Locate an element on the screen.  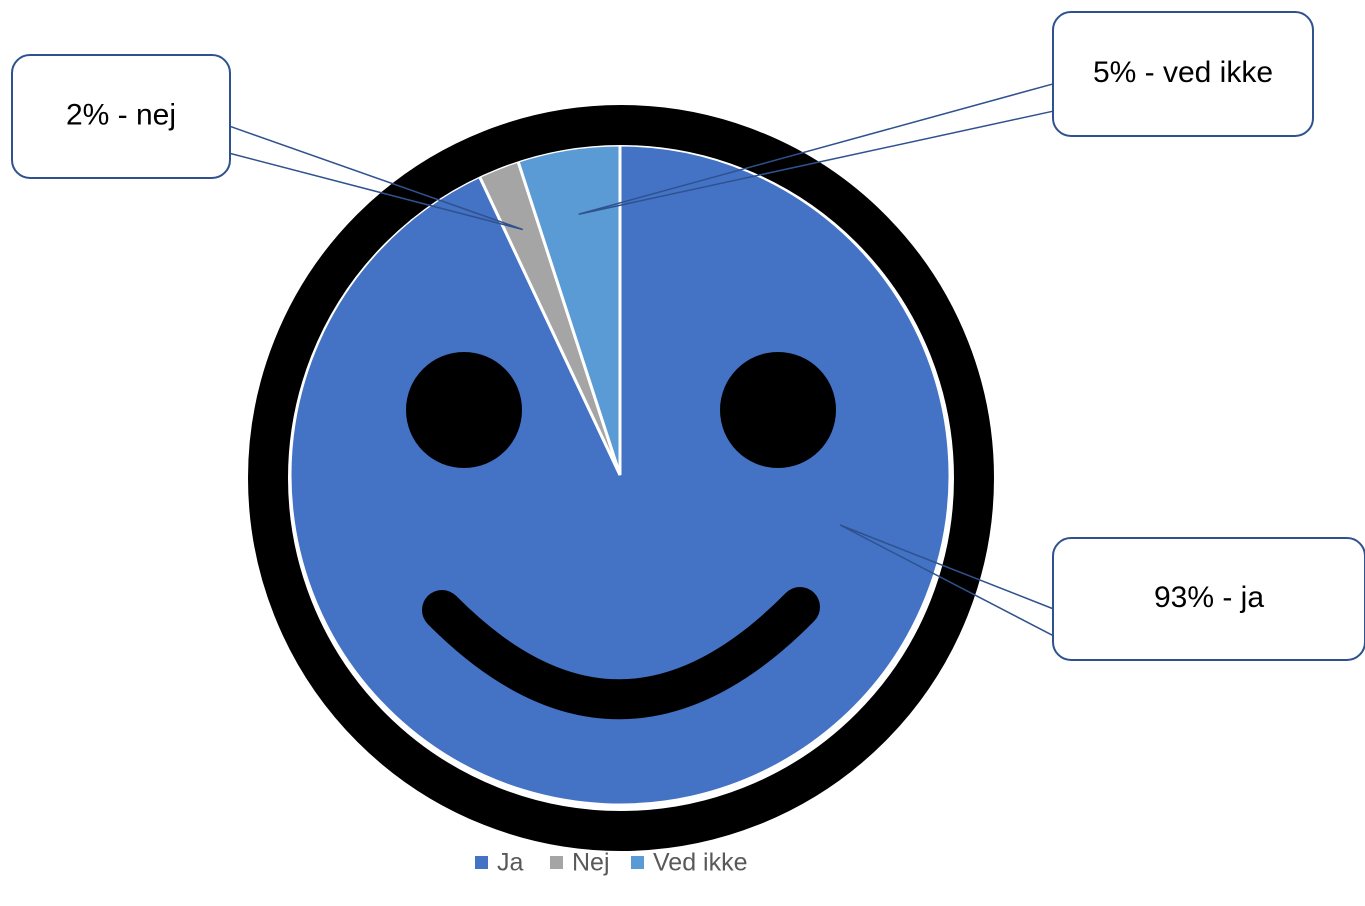
data-label: 2% - nej is located at coordinates (121, 114).